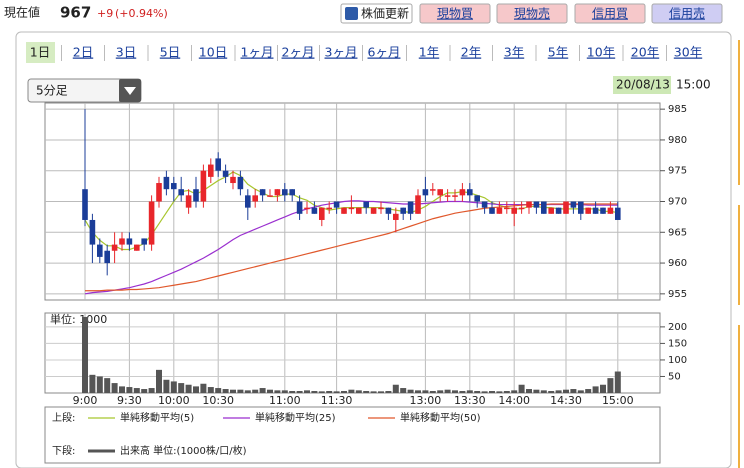 The height and width of the screenshot is (468, 744). Describe the element at coordinates (129, 400) in the screenshot. I see `x-tick-label: 9:30` at that location.